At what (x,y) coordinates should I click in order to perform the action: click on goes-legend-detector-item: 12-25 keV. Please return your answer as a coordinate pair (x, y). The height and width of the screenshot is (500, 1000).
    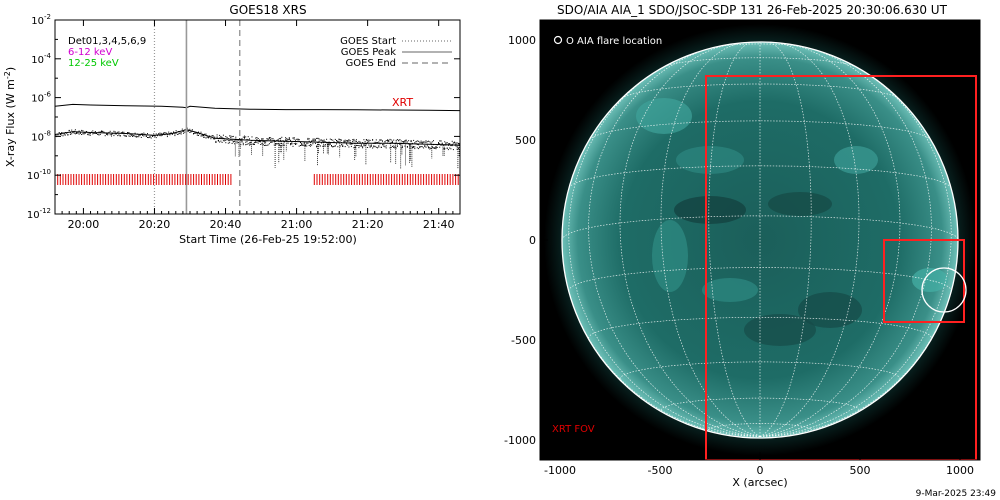
    Looking at the image, I should click on (93, 63).